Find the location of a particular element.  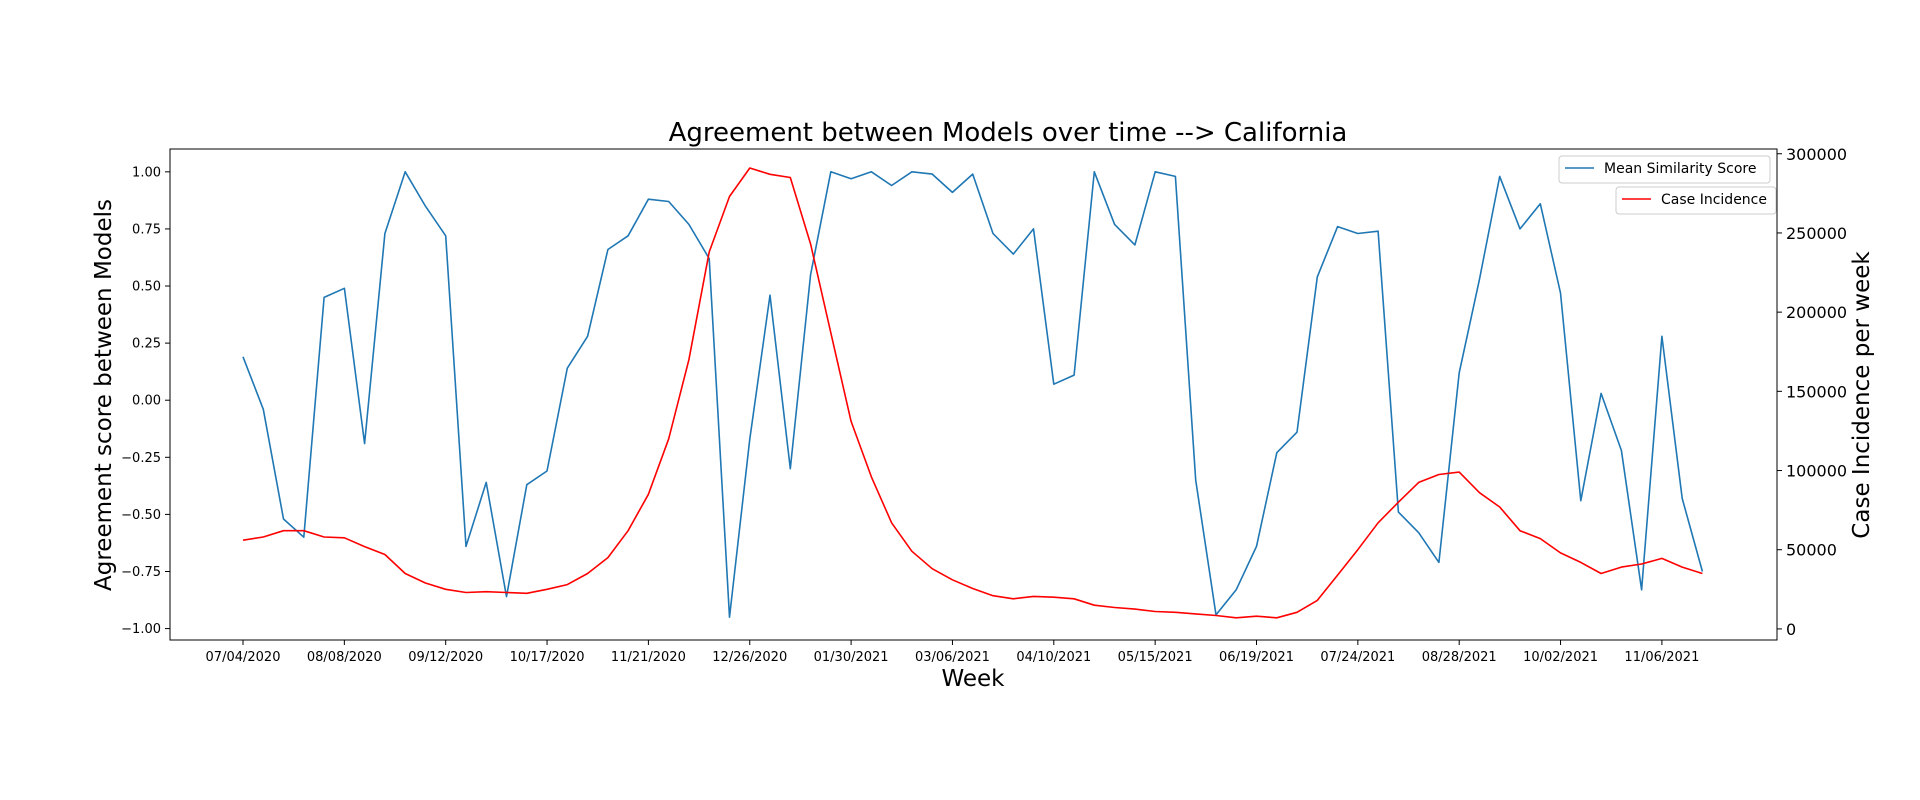

y-axis-right: 300000 250000 200000 150000 100000 50000 0 is located at coordinates (1812, 392).